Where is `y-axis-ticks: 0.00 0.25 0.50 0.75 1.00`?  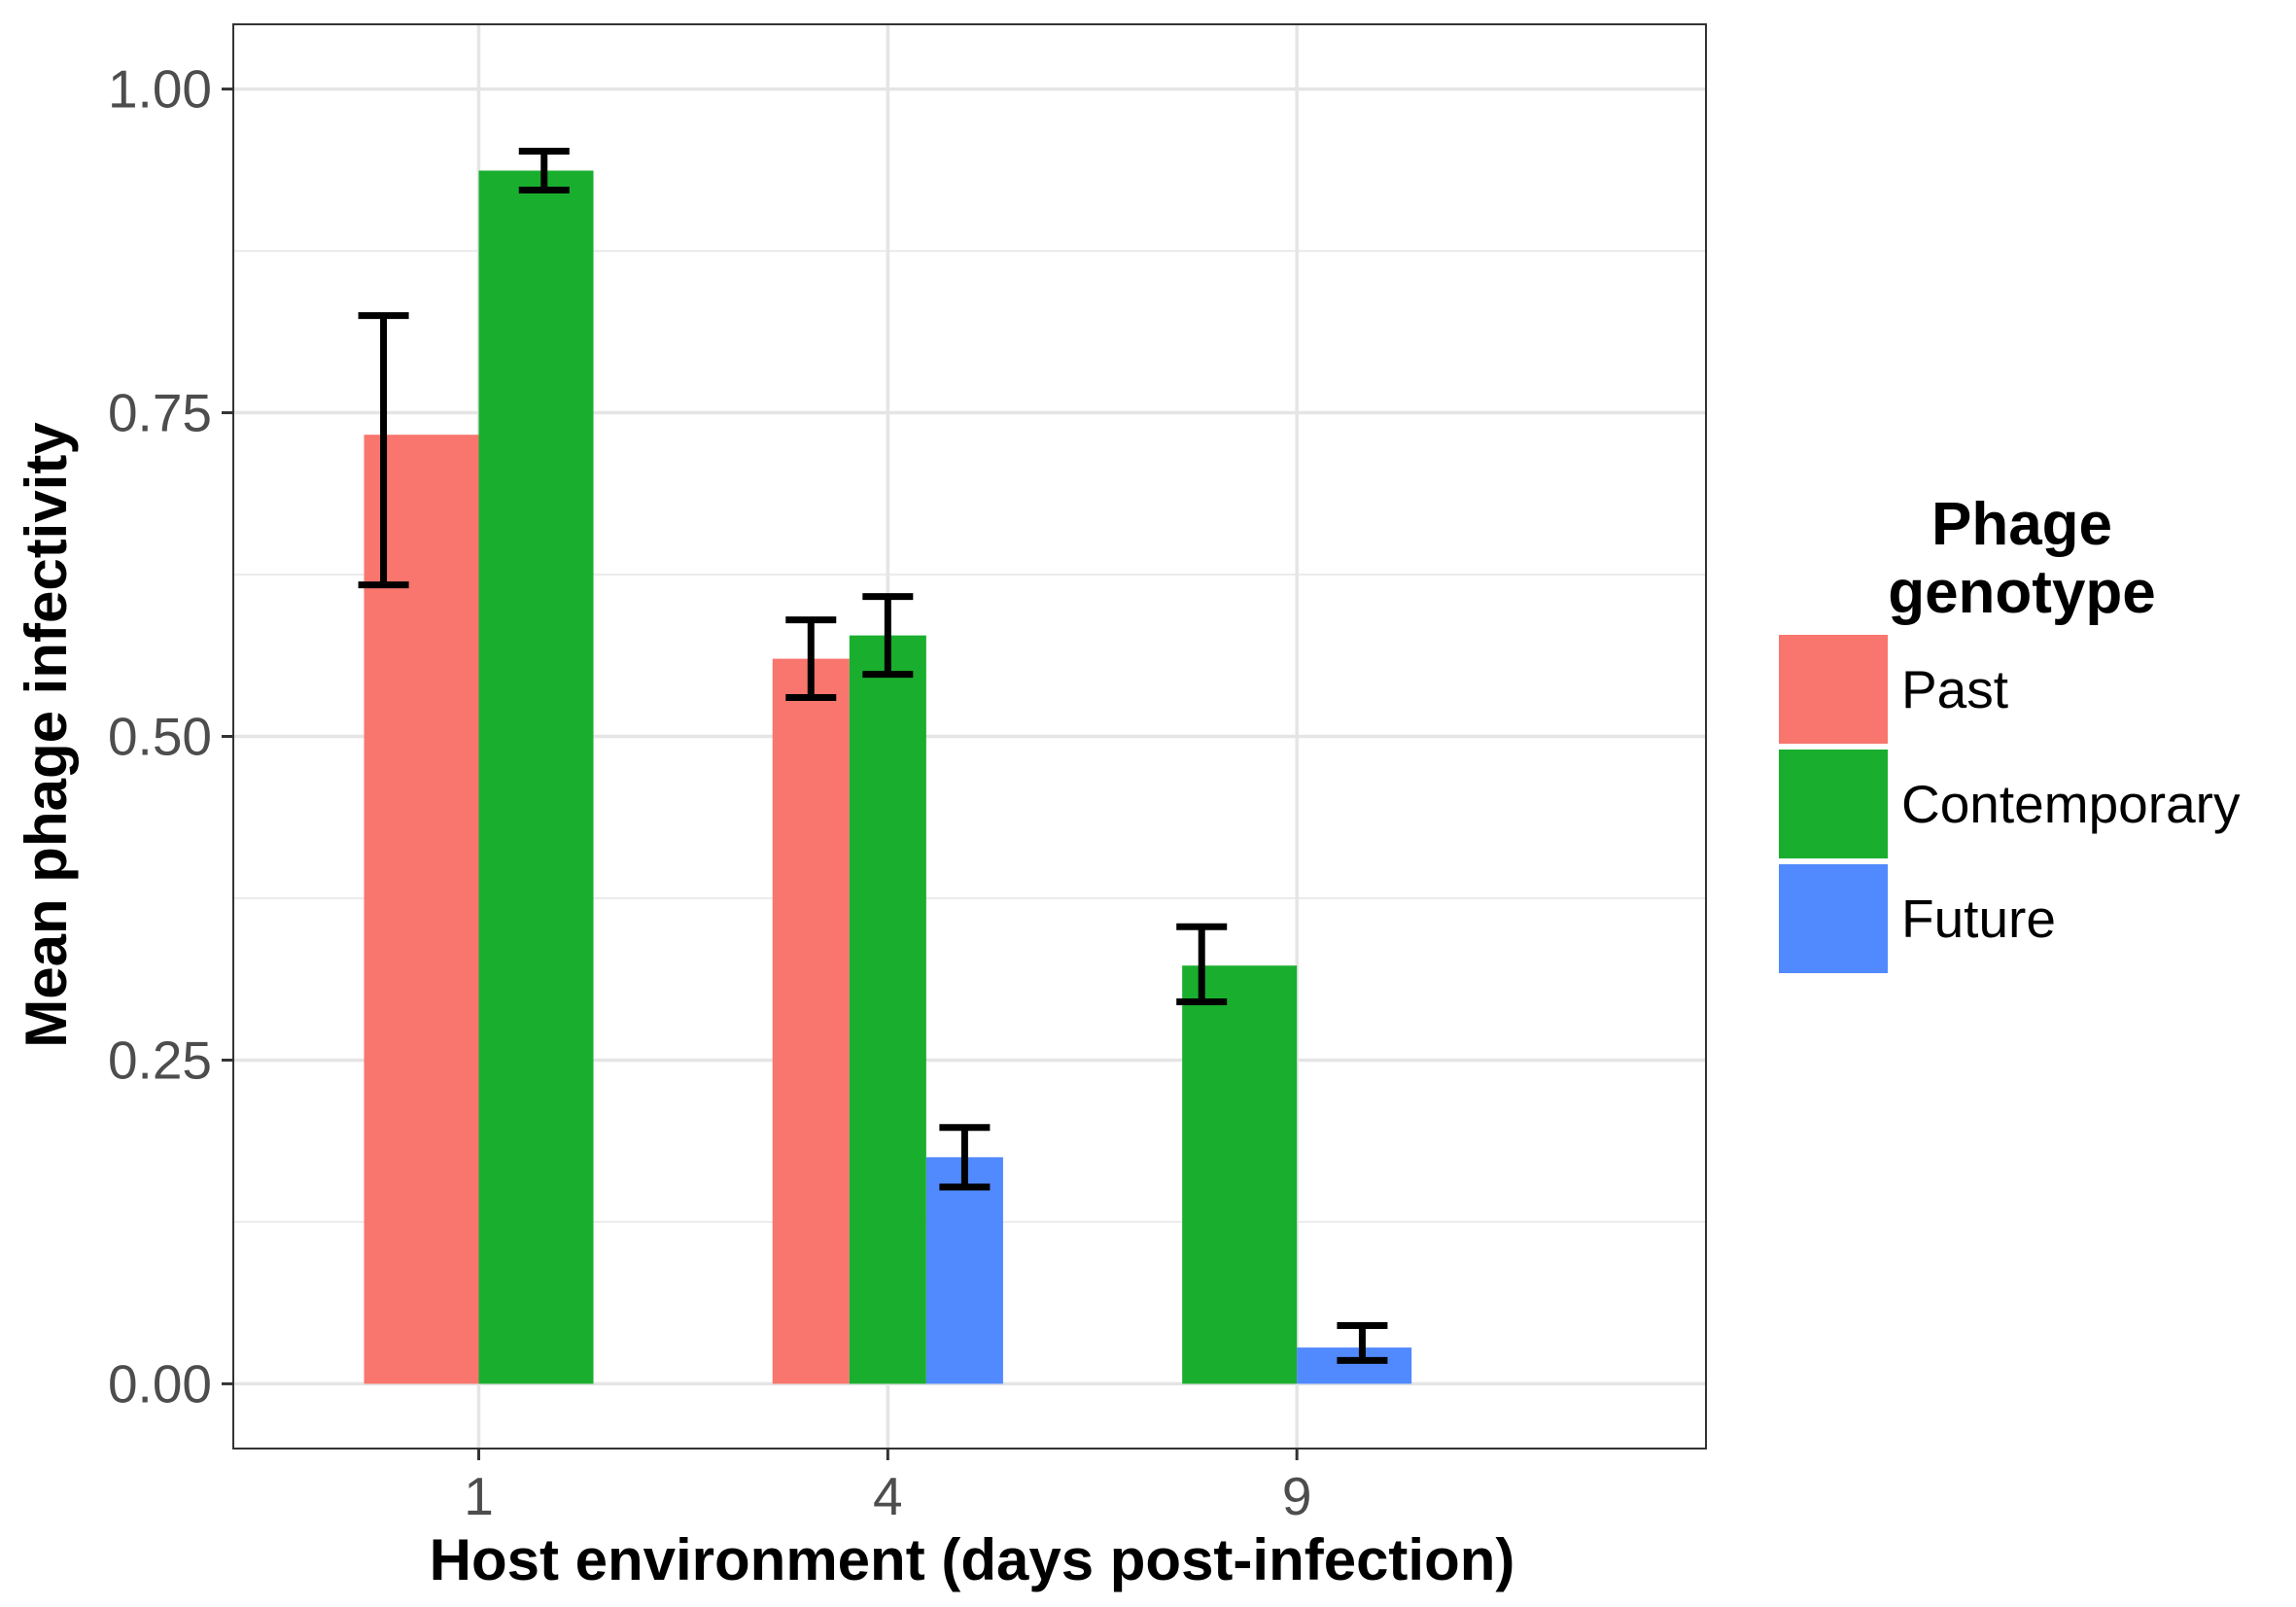 y-axis-ticks: 0.00 0.25 0.50 0.75 1.00 is located at coordinates (170, 736).